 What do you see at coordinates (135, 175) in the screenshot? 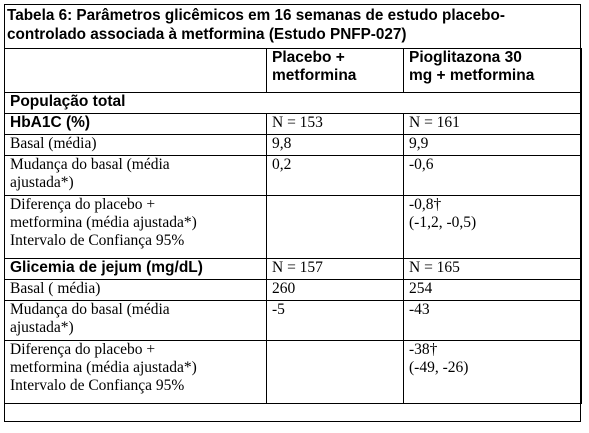
I see `hba1c-change-label: Mudança do basal (média ajustada*)` at bounding box center [135, 175].